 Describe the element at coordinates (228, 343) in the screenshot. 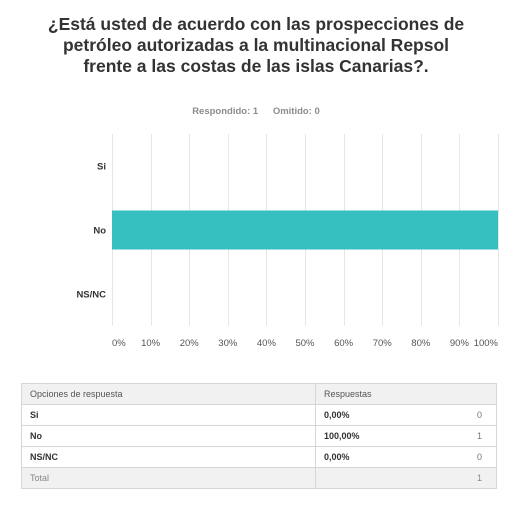

I see `x-tick-label: 30%` at that location.